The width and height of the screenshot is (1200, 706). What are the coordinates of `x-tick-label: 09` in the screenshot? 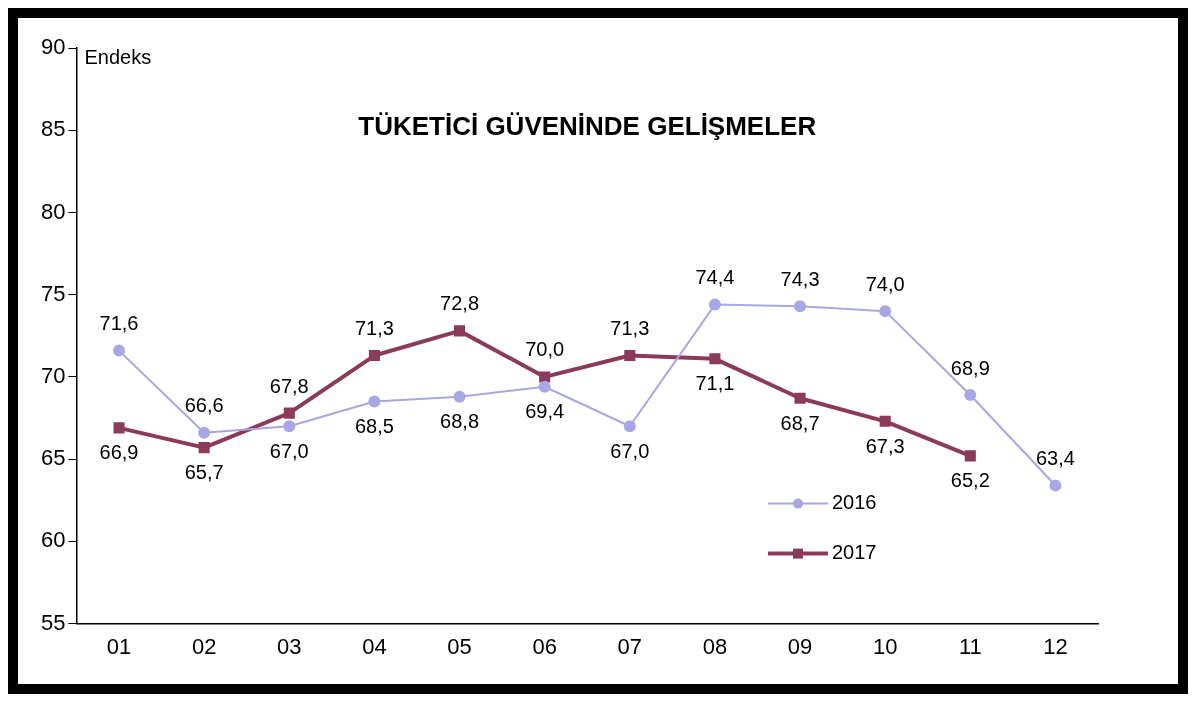 It's located at (800, 646).